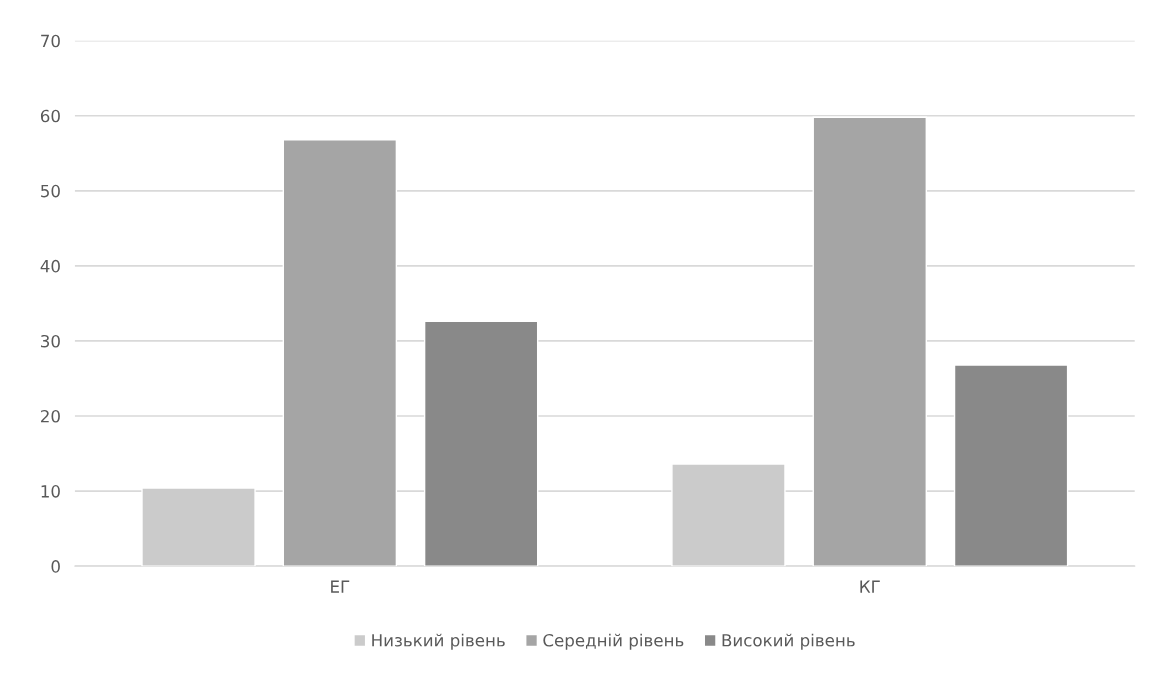 Image resolution: width=1152 pixels, height=678 pixels. Describe the element at coordinates (50, 41) in the screenshot. I see `y-tick-label: 70` at that location.